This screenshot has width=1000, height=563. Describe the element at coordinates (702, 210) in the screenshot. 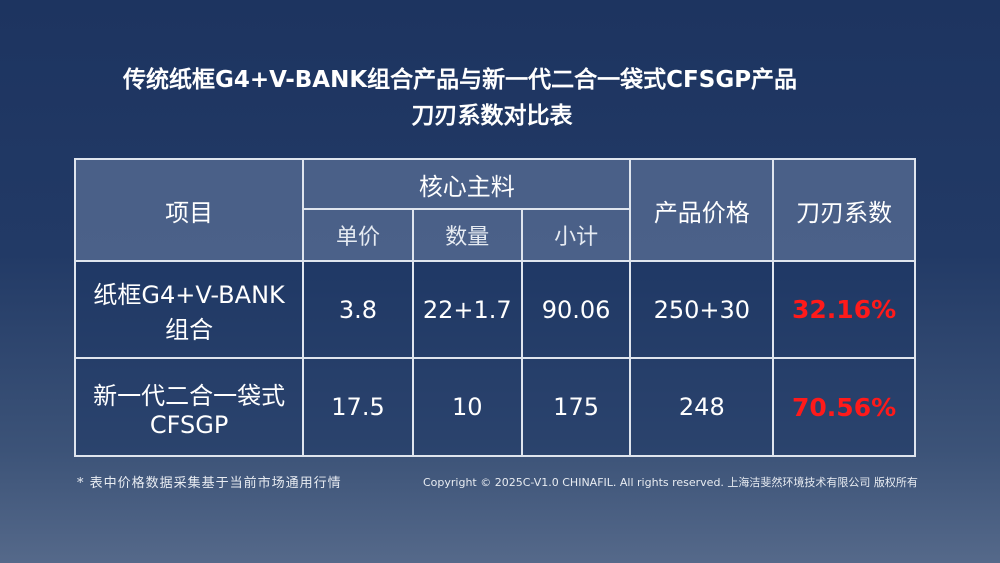

I see `header-price: 产品价格` at that location.